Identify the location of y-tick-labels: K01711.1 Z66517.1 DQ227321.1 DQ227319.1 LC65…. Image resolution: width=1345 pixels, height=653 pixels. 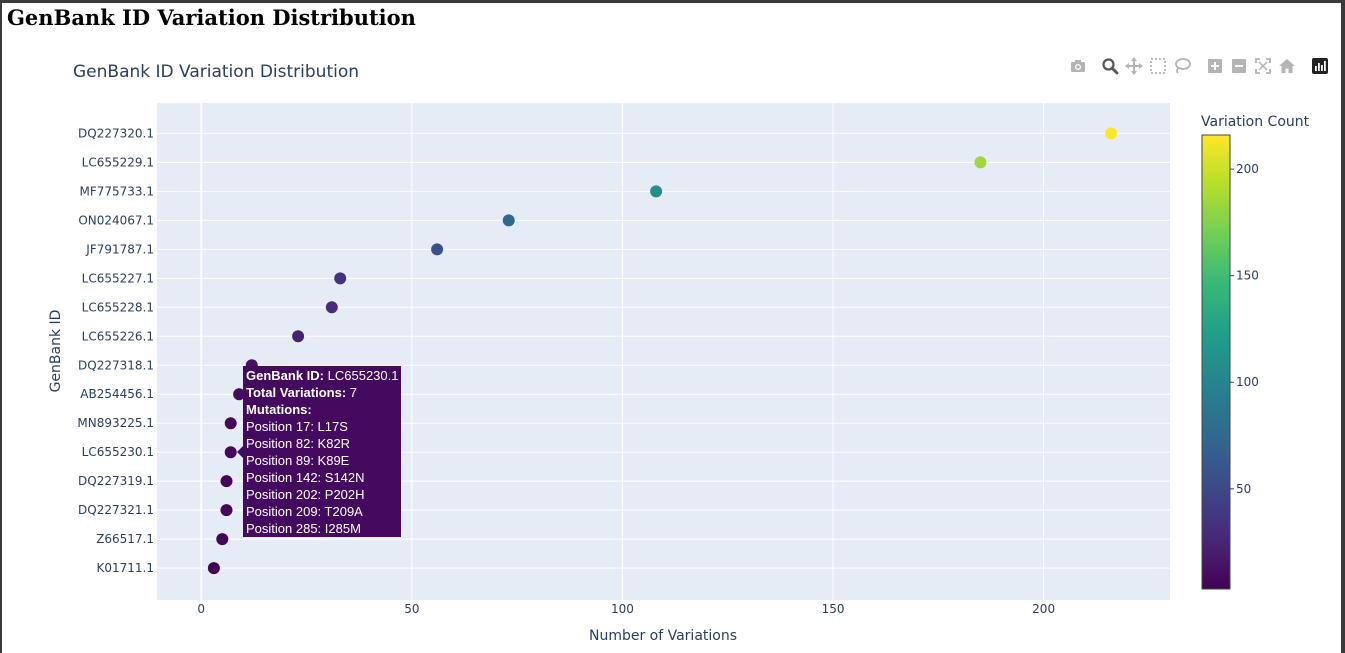
(115, 350).